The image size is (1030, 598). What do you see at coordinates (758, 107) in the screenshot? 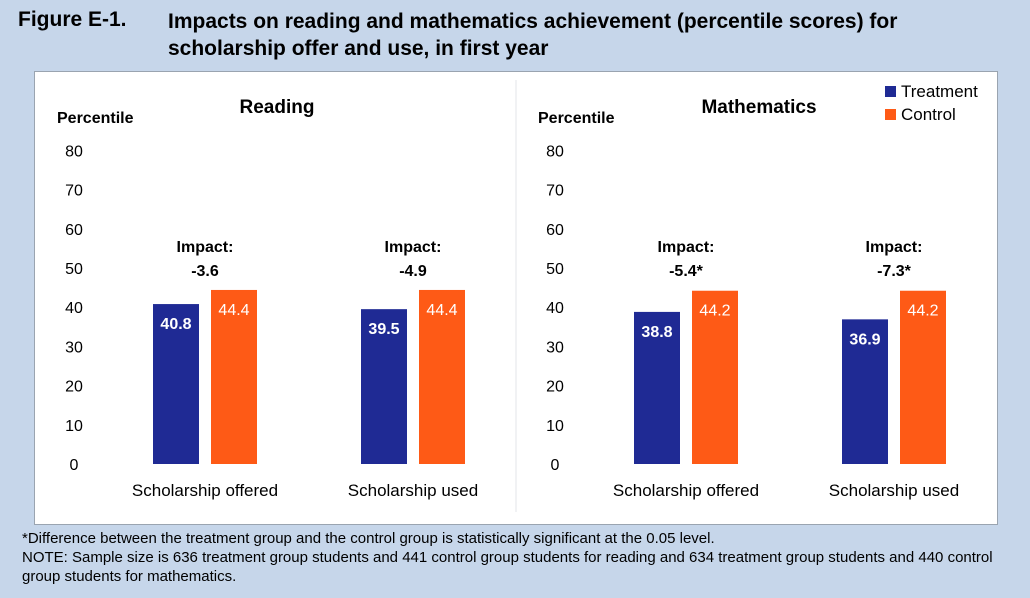
I see `mathematics-chart-title: Mathematics` at bounding box center [758, 107].